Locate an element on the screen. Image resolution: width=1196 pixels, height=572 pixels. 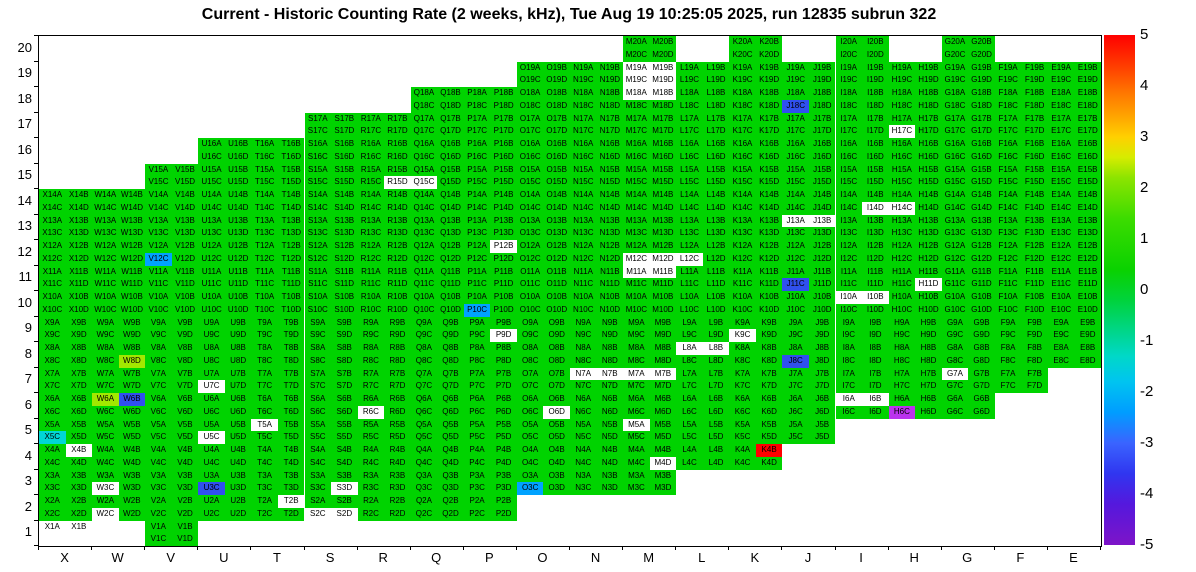
bin-I19A: I19A is located at coordinates (849, 68).